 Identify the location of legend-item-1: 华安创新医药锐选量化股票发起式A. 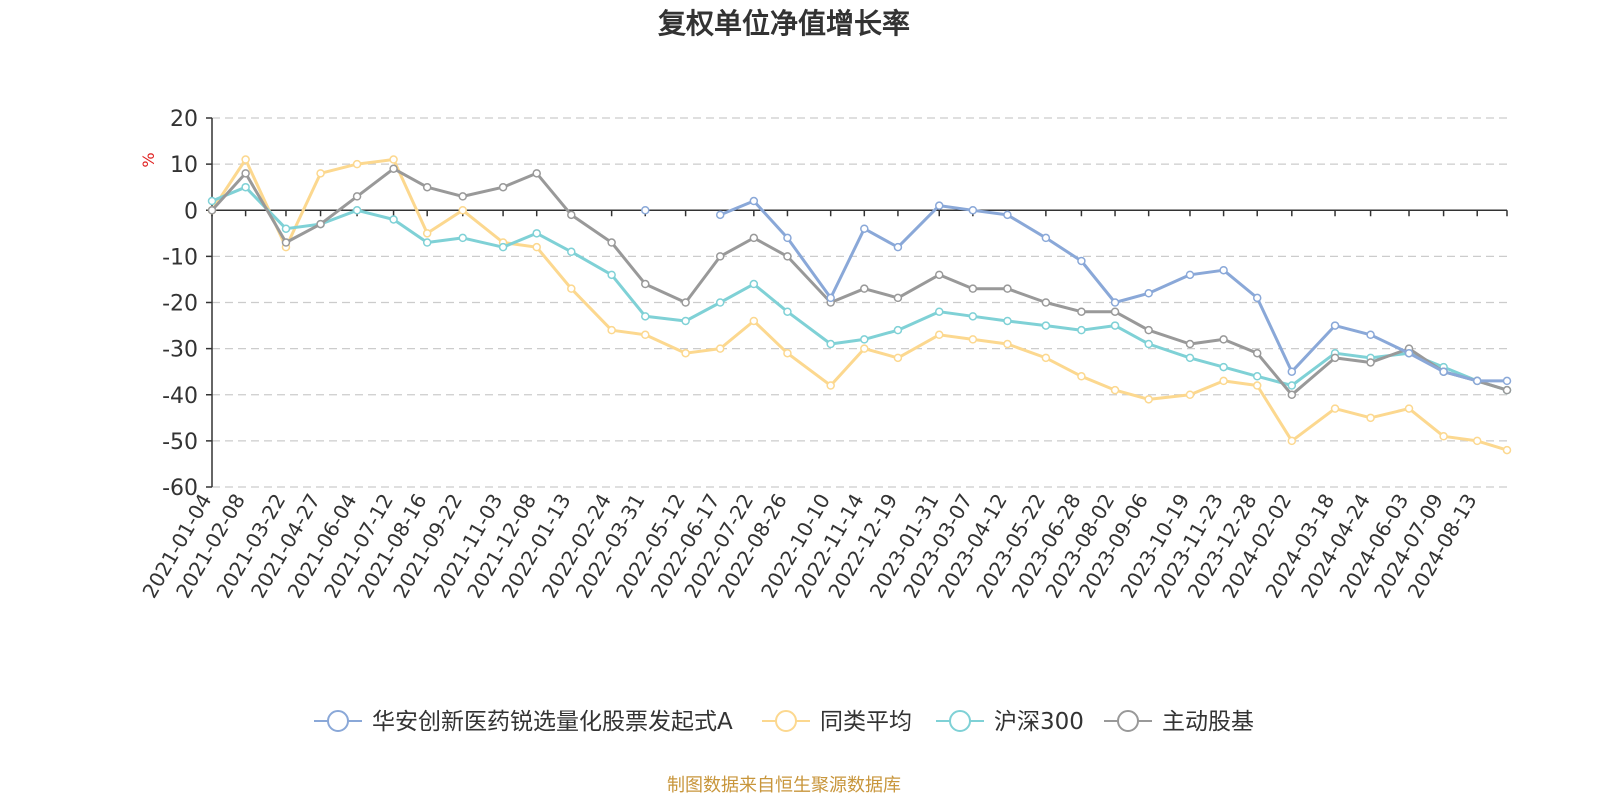
(523, 722).